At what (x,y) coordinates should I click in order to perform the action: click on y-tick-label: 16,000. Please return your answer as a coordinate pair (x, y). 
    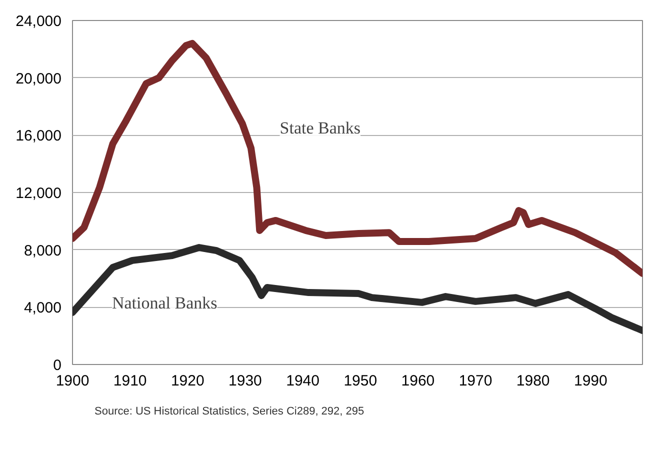
    Looking at the image, I should click on (39, 136).